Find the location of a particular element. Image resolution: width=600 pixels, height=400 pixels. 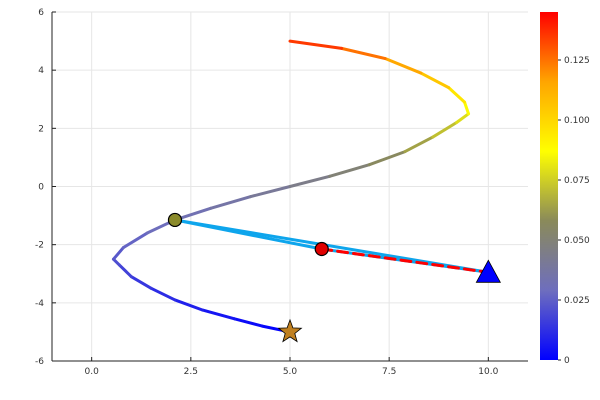

colorbar-tick-label: 0.125 is located at coordinates (577, 61).